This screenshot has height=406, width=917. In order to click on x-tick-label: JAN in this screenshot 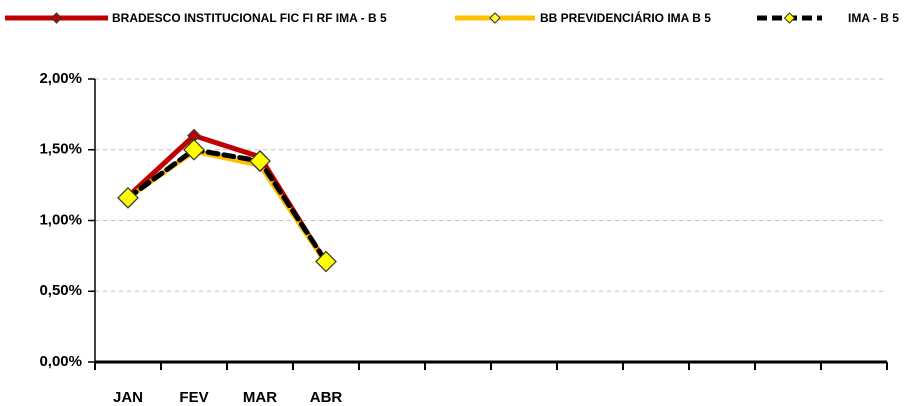, I will do `click(128, 397)`.